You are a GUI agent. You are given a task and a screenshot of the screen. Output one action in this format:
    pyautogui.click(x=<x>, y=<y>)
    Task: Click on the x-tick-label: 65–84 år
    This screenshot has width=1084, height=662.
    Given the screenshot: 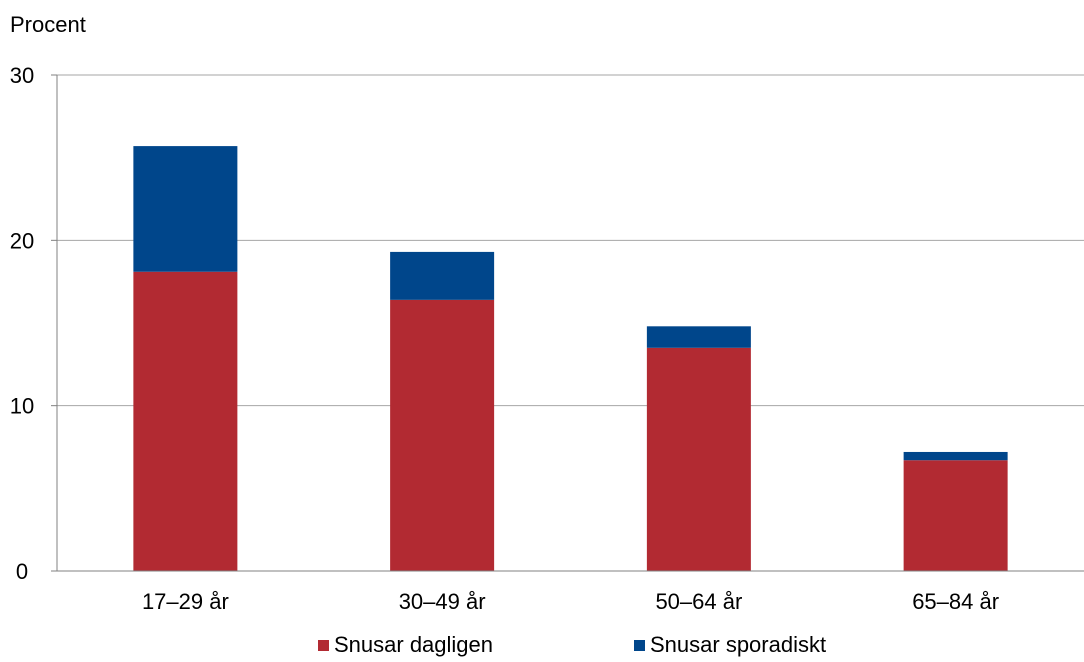 What is the action you would take?
    pyautogui.click(x=955, y=601)
    